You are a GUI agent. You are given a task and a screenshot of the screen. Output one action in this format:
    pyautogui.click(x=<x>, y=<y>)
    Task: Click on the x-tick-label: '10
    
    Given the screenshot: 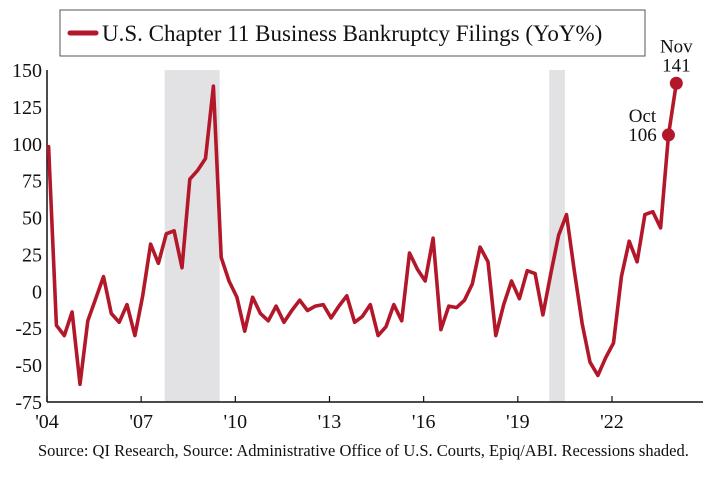 What is the action you would take?
    pyautogui.click(x=236, y=422)
    